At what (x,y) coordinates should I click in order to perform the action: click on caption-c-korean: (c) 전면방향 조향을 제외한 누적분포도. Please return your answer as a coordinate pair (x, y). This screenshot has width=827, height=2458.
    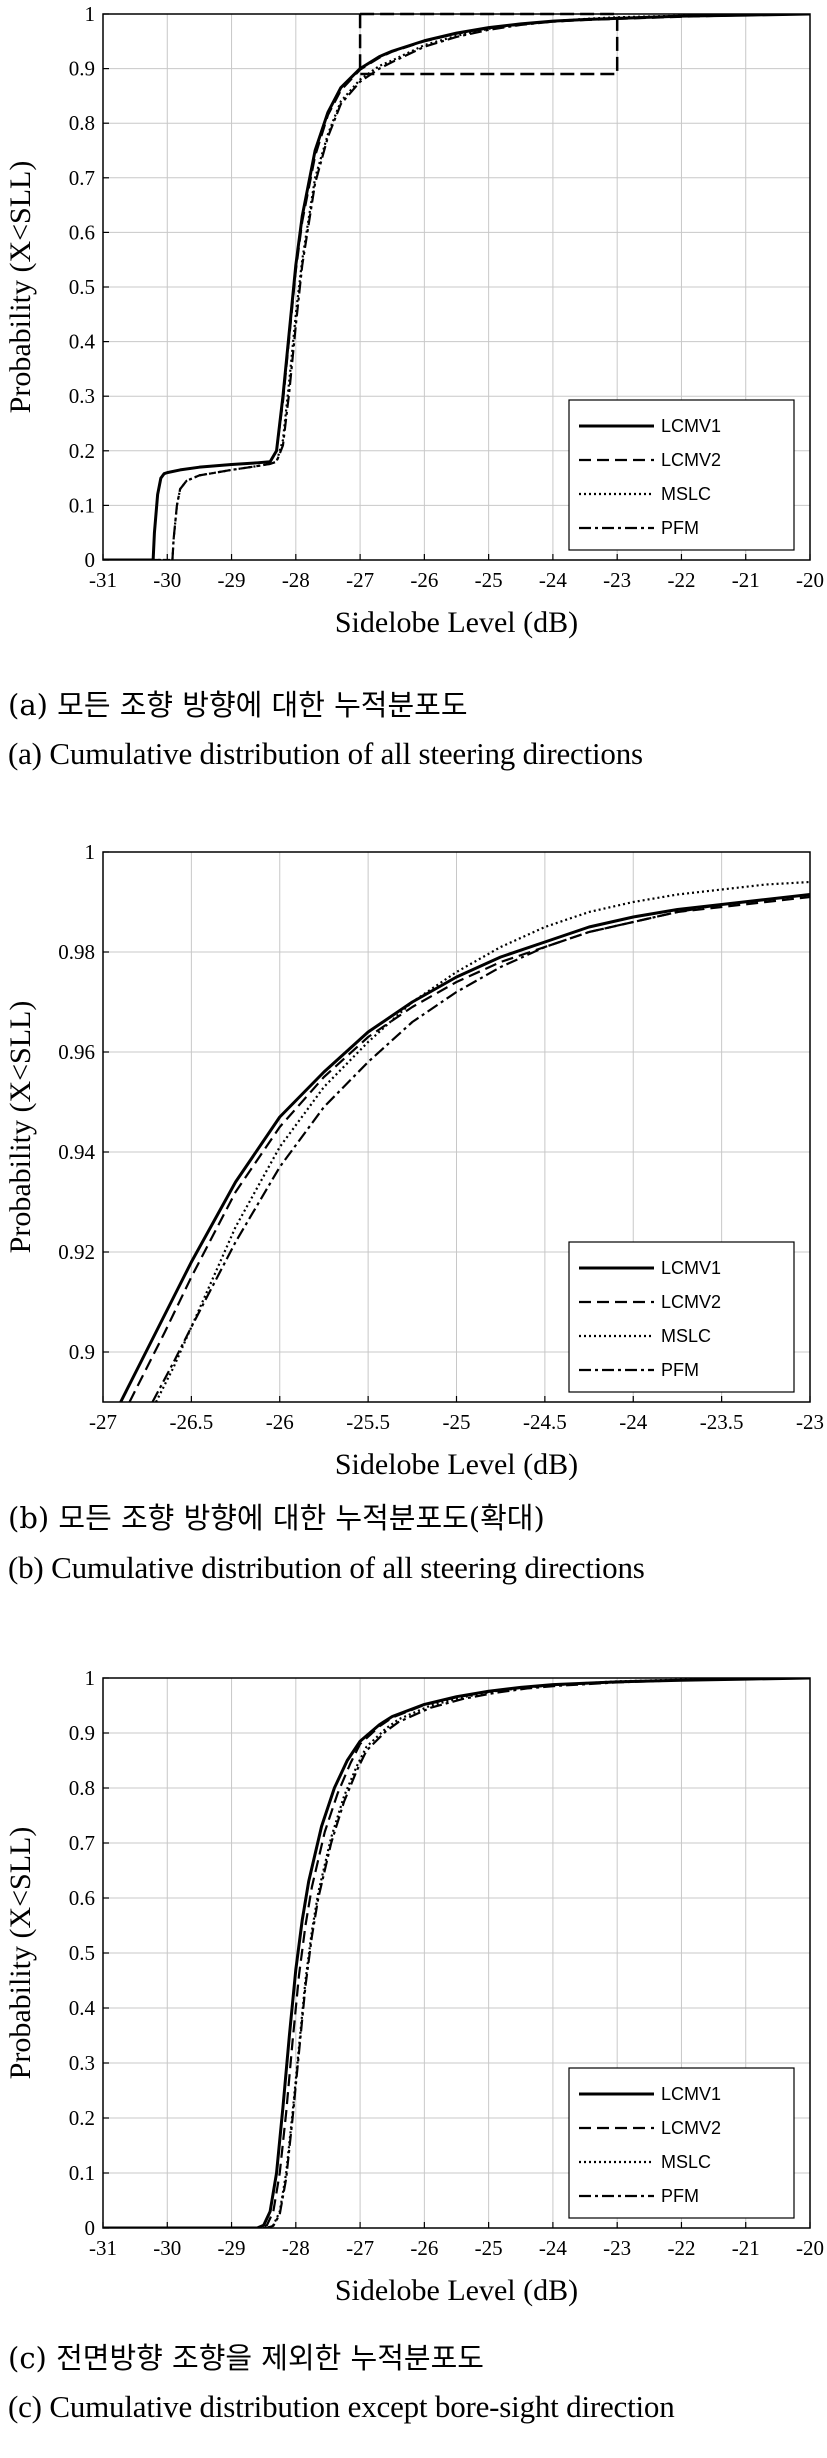
    Looking at the image, I should click on (246, 2358).